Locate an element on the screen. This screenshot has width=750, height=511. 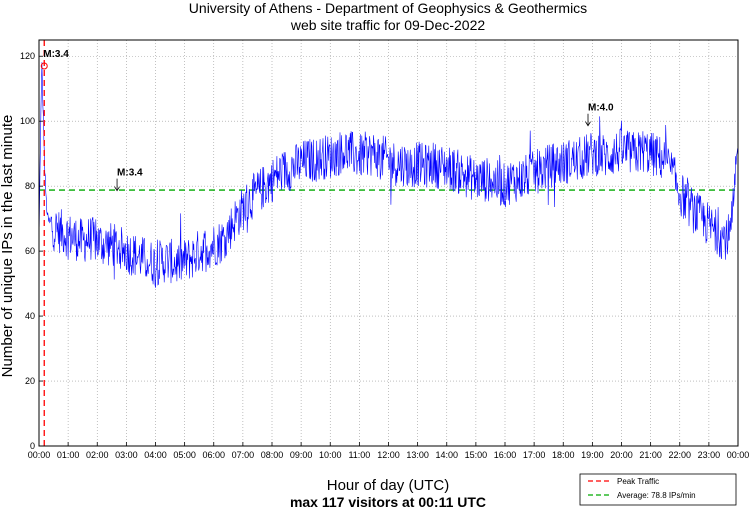
x-axis-label: Hour of day (UTC) is located at coordinates (388, 485).